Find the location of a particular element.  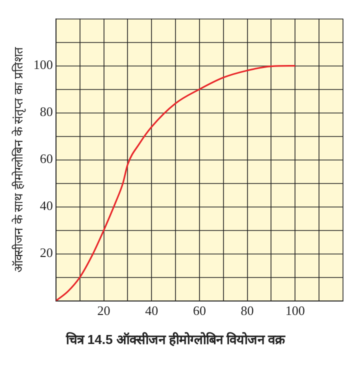

x-tick-label: 40 is located at coordinates (151, 310).